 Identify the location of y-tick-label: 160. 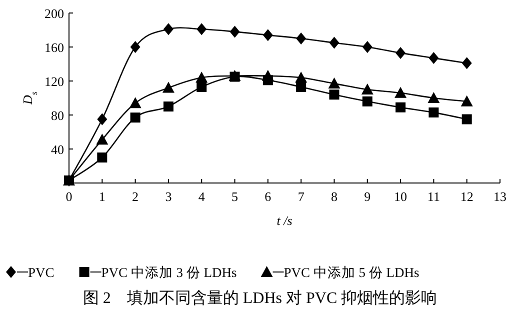
(54, 47).